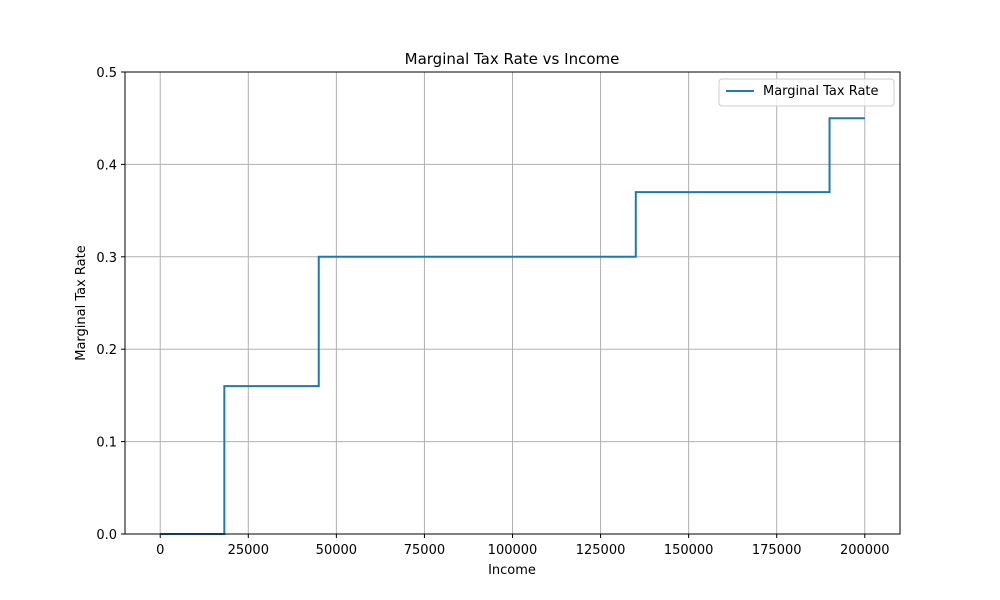 This screenshot has height=600, width=1000. Describe the element at coordinates (336, 550) in the screenshot. I see `x-tick-label: 50000` at that location.